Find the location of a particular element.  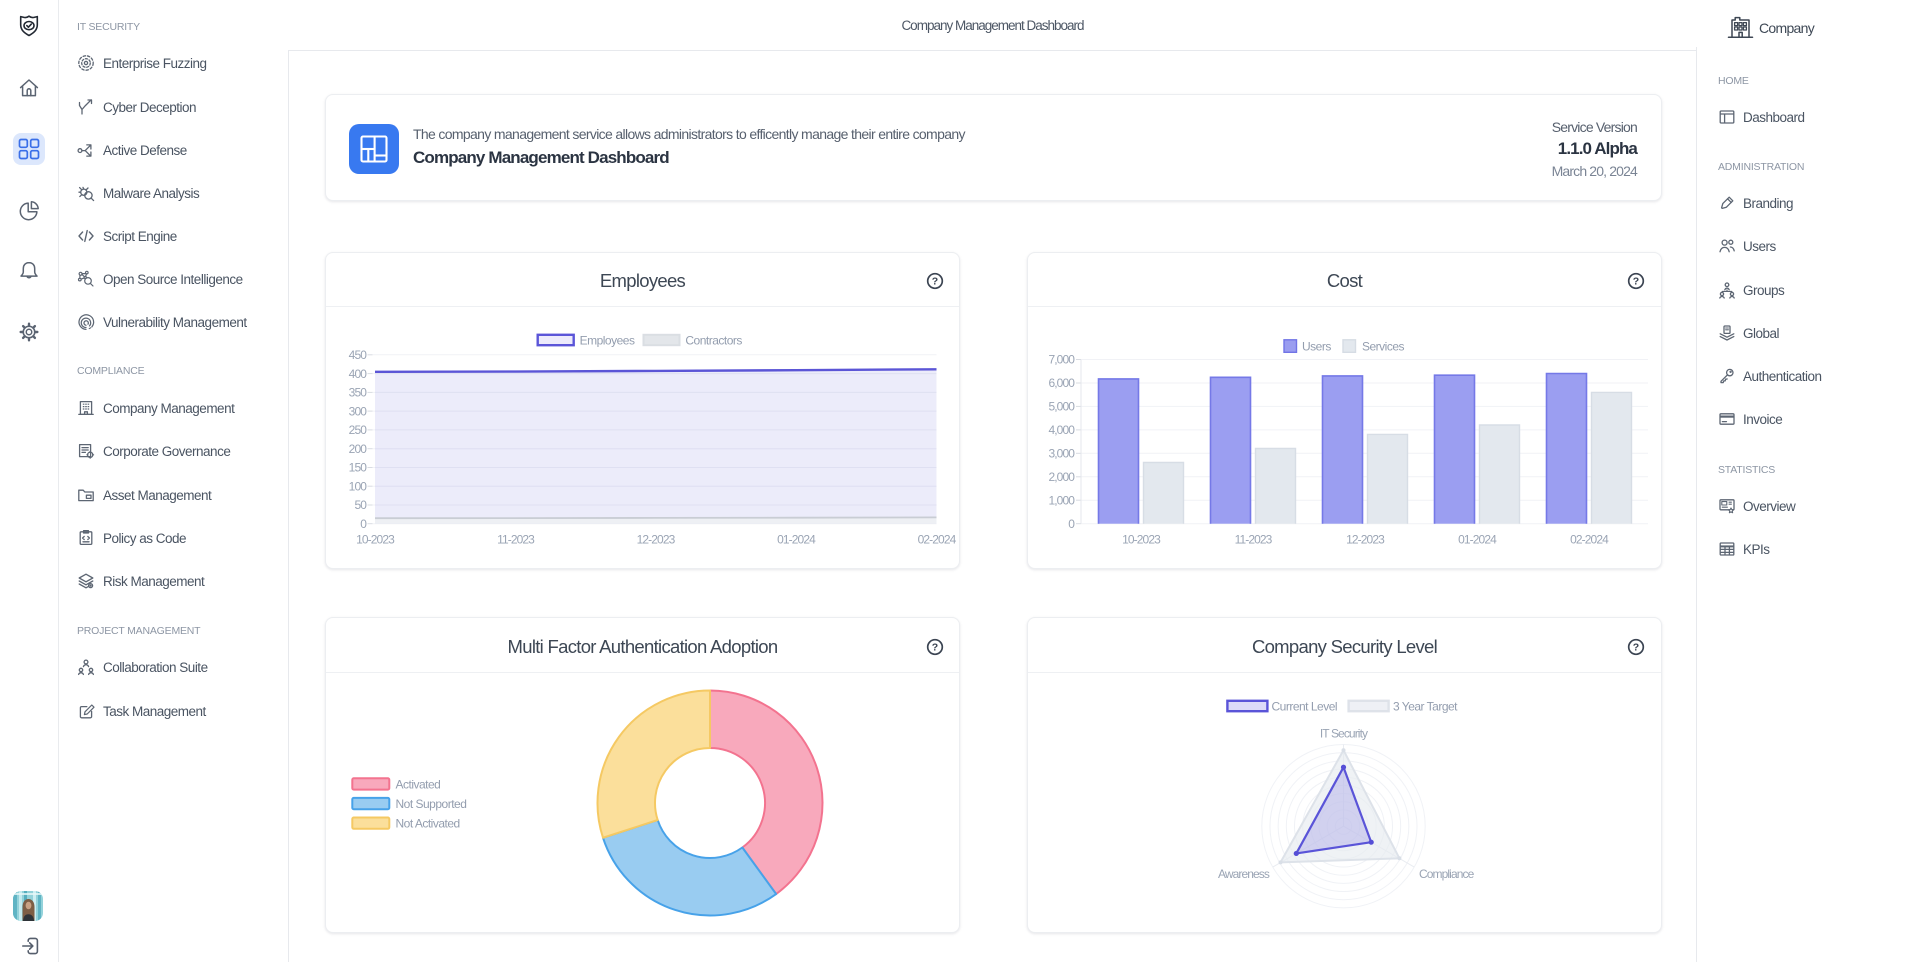

svg-text: Not Activated is located at coordinates (428, 824).